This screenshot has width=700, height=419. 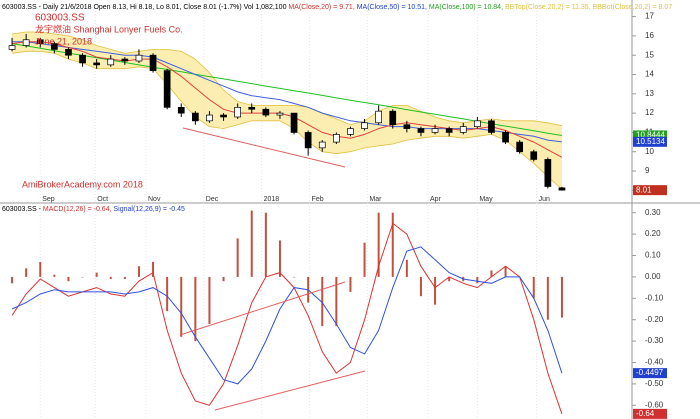 I want to click on watermark: AmiBrokerAcademy.com 2018, so click(x=82, y=184).